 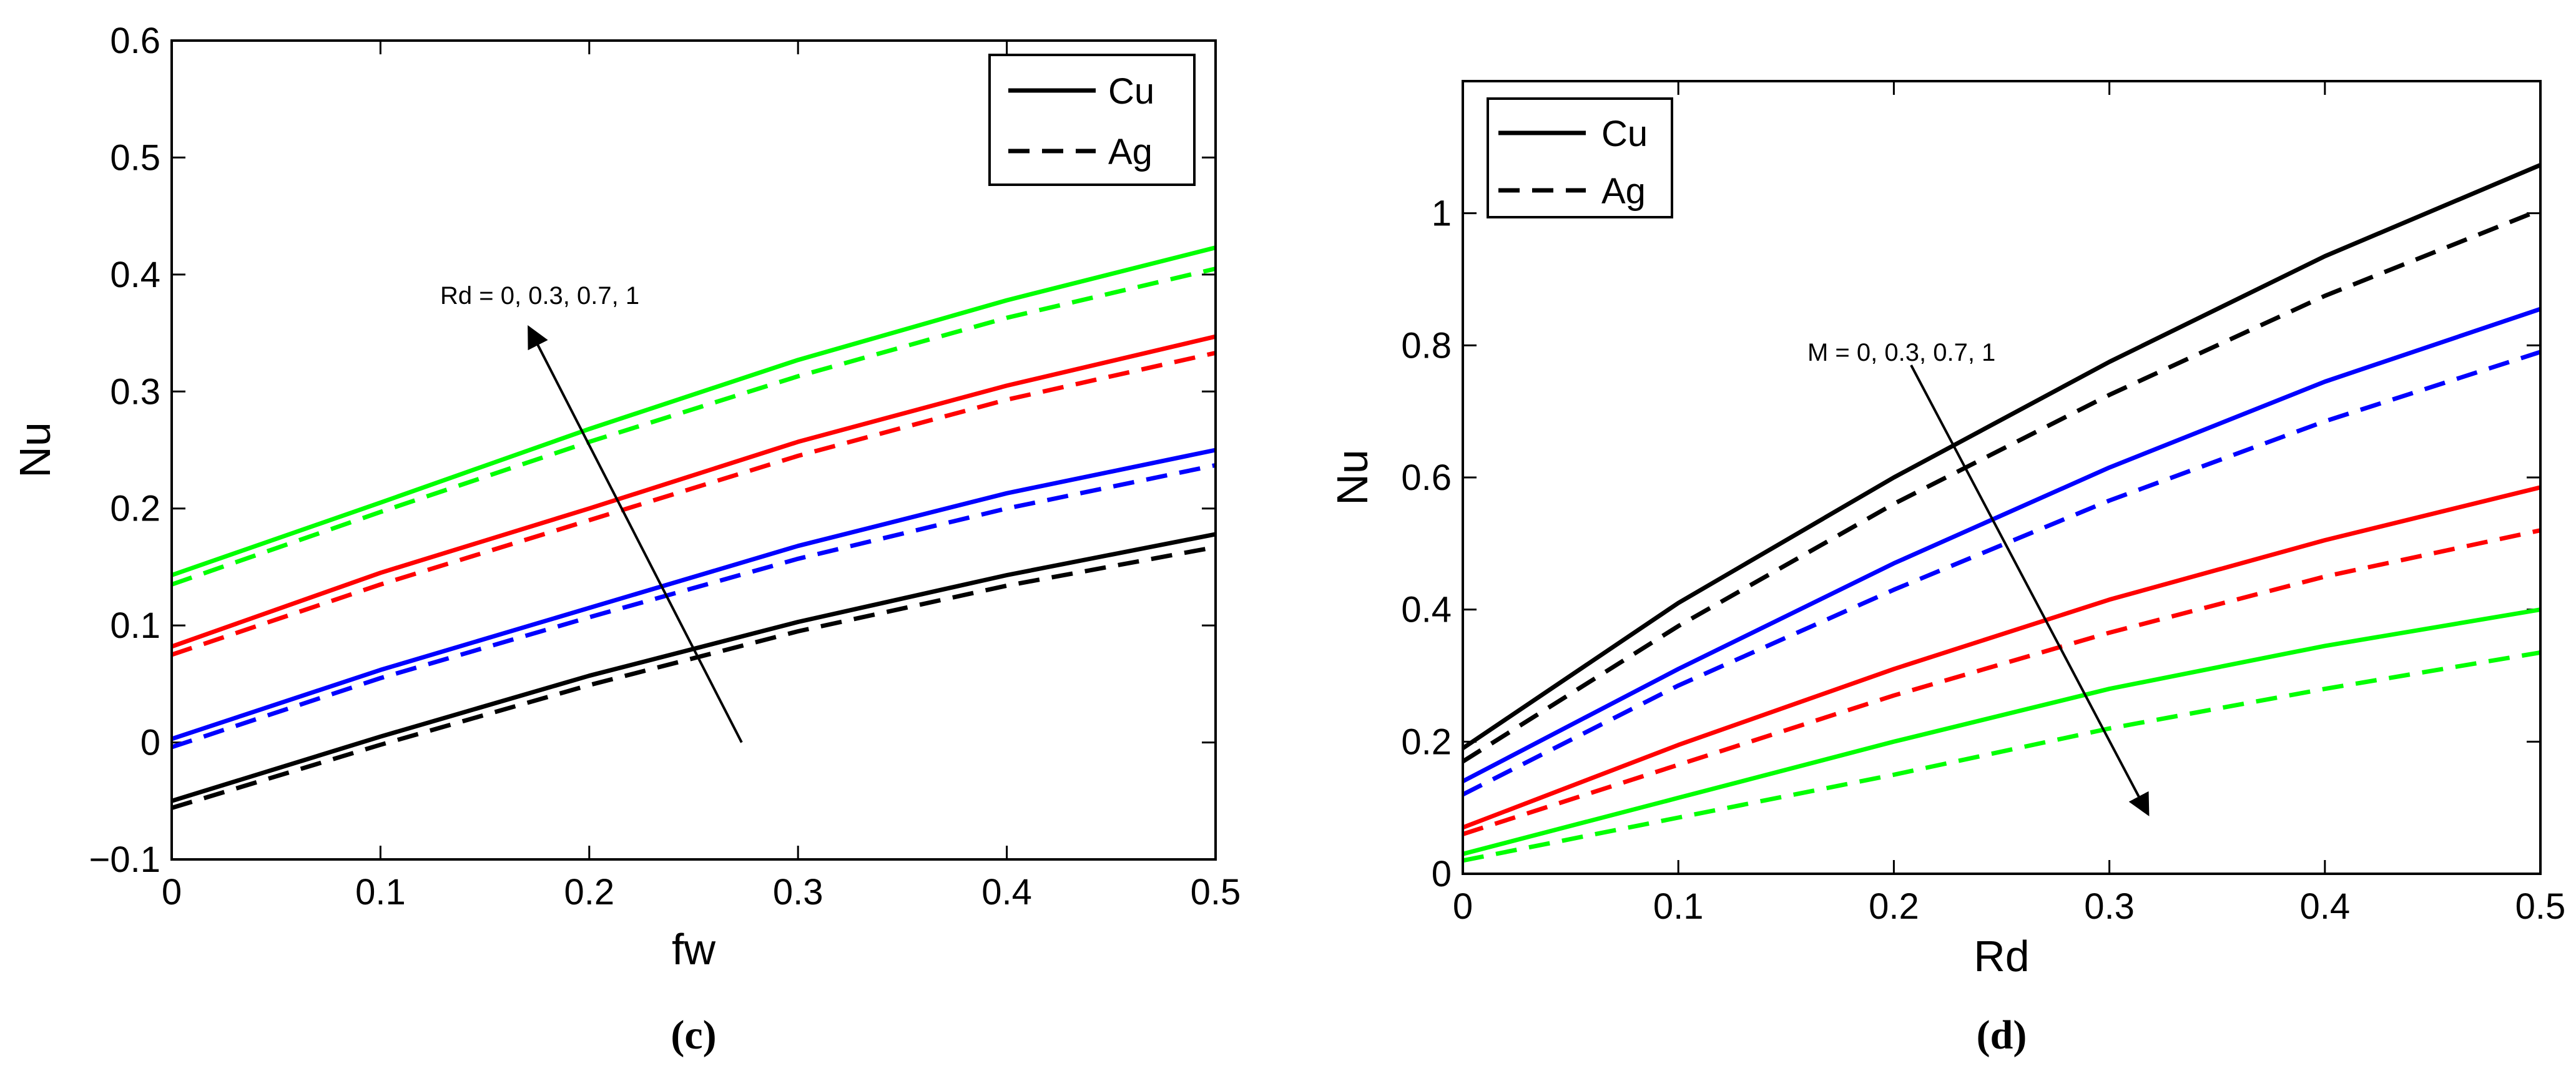 What do you see at coordinates (1442, 214) in the screenshot?
I see `y-tick-label: 1` at bounding box center [1442, 214].